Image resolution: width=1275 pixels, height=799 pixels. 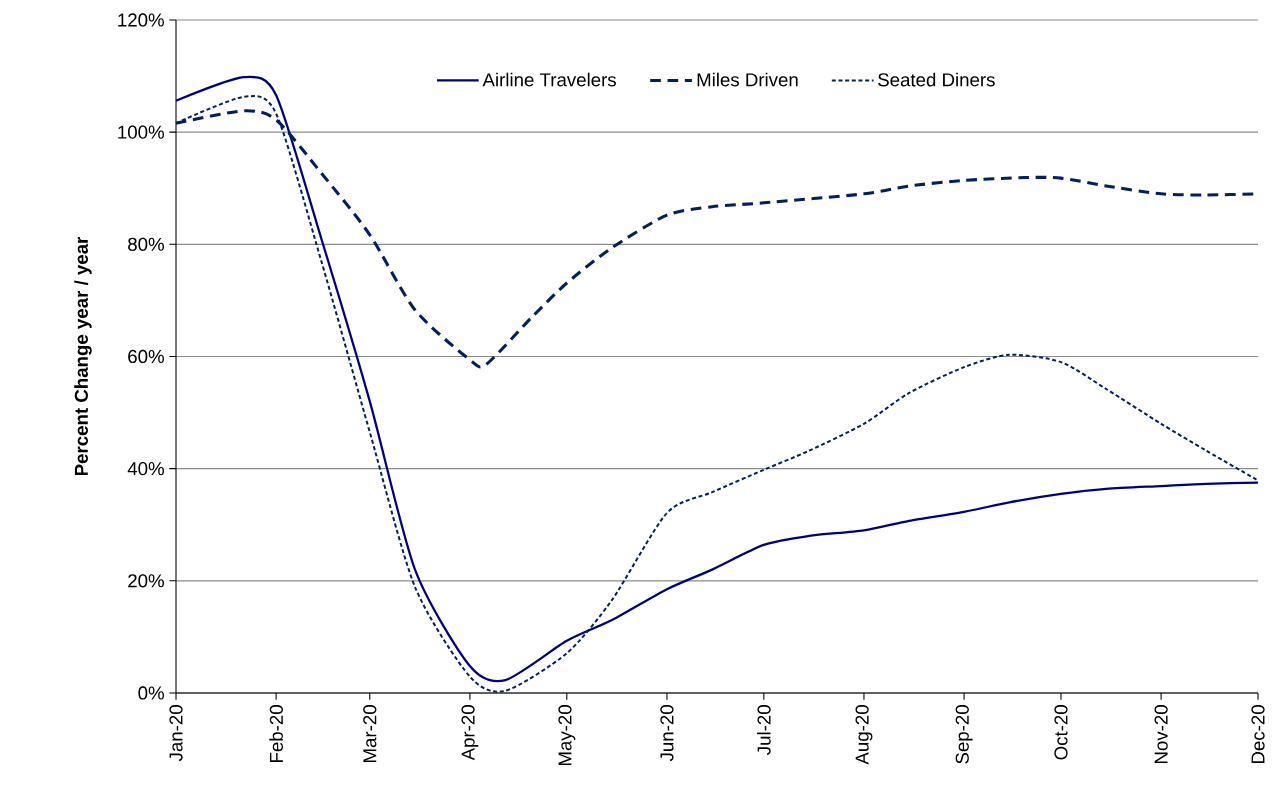 I want to click on x-tick-label: Jul-20, so click(x=763, y=730).